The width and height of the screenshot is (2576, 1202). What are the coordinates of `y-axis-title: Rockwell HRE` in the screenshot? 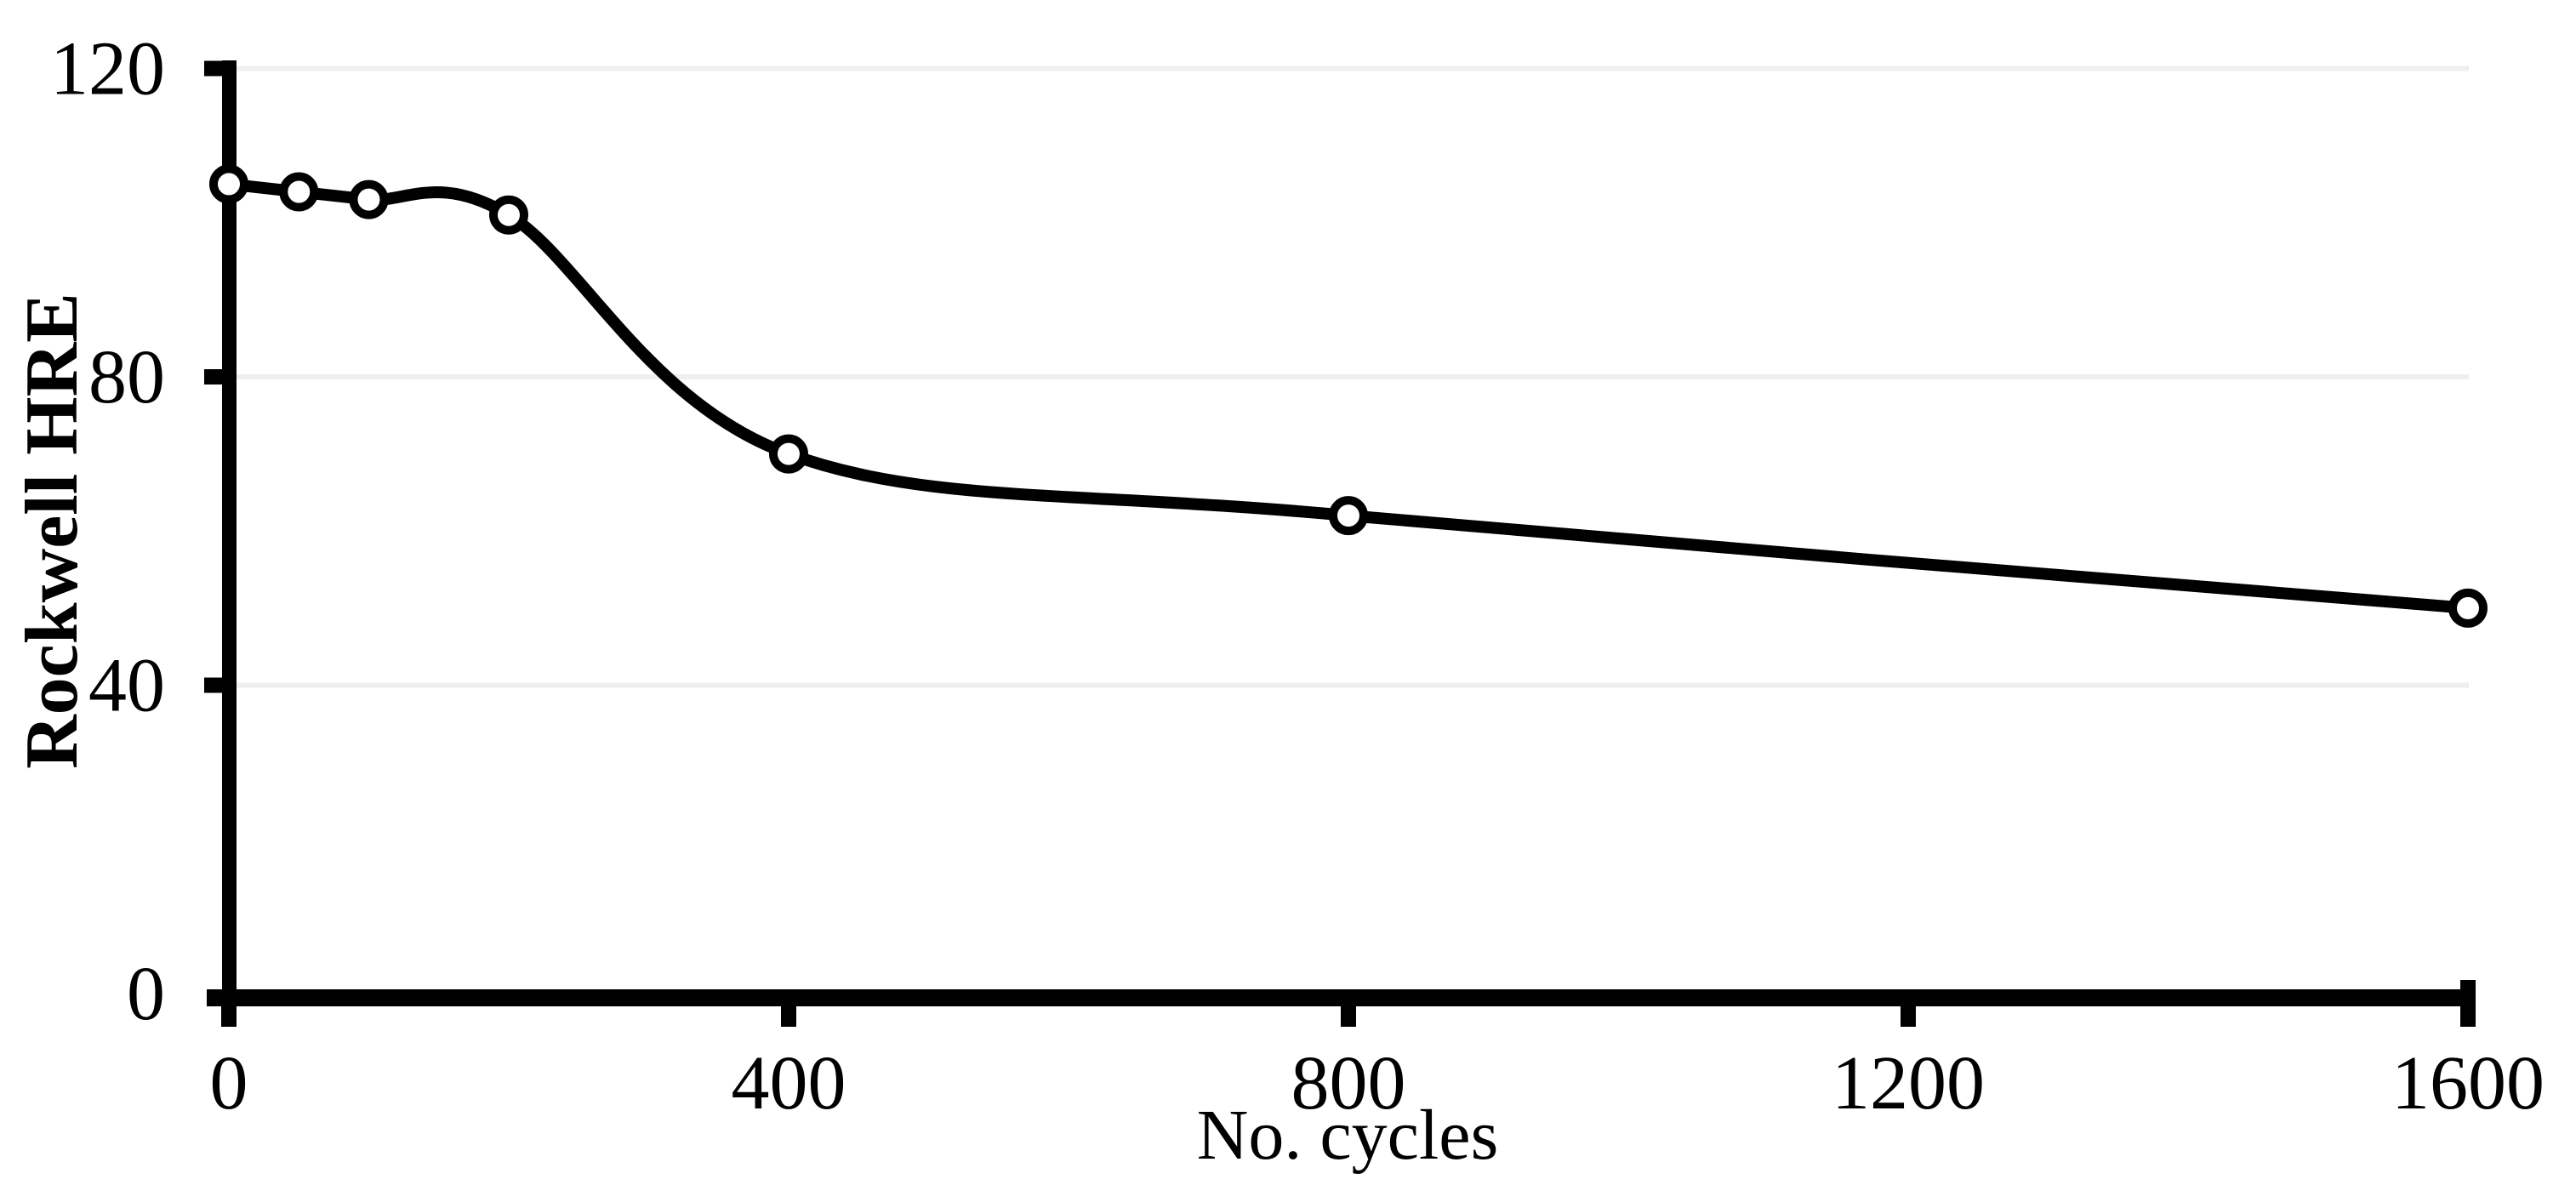 It's located at (52, 531).